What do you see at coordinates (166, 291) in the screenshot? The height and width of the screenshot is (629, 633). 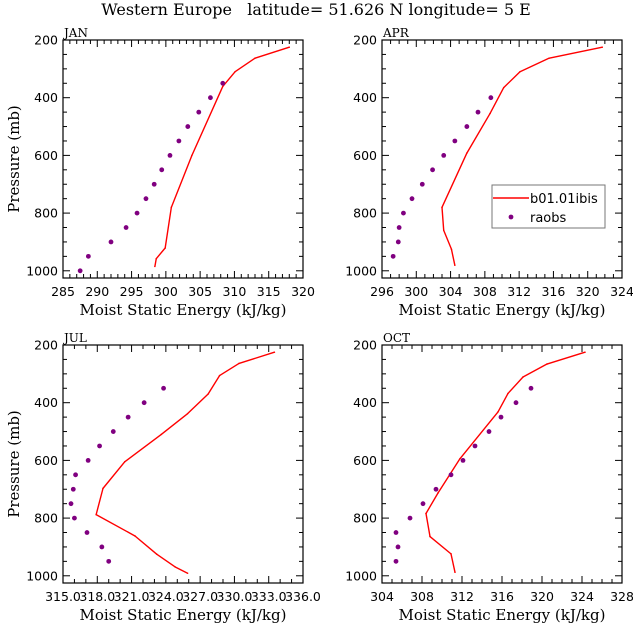 I see `x-tick-label: 300` at bounding box center [166, 291].